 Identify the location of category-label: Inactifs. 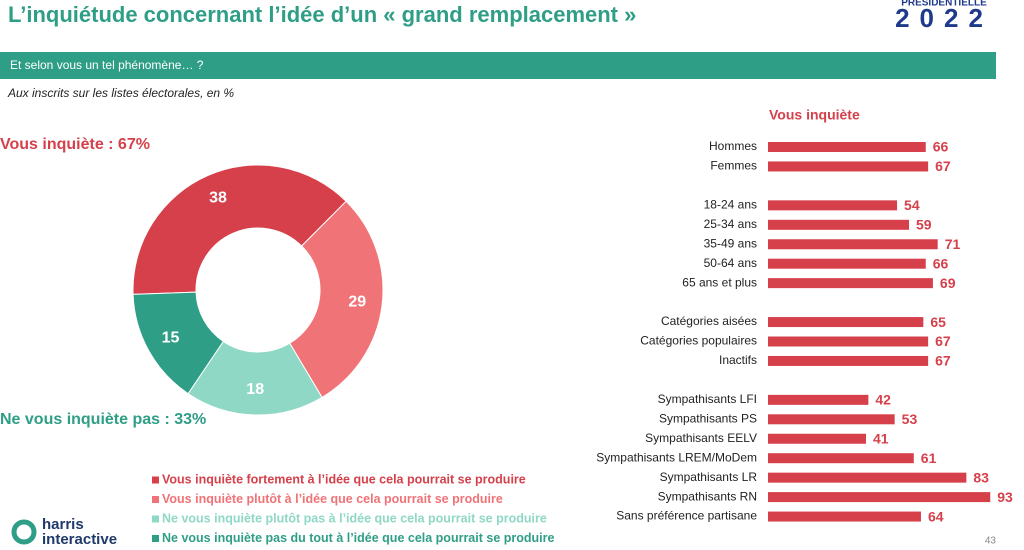
(738, 360).